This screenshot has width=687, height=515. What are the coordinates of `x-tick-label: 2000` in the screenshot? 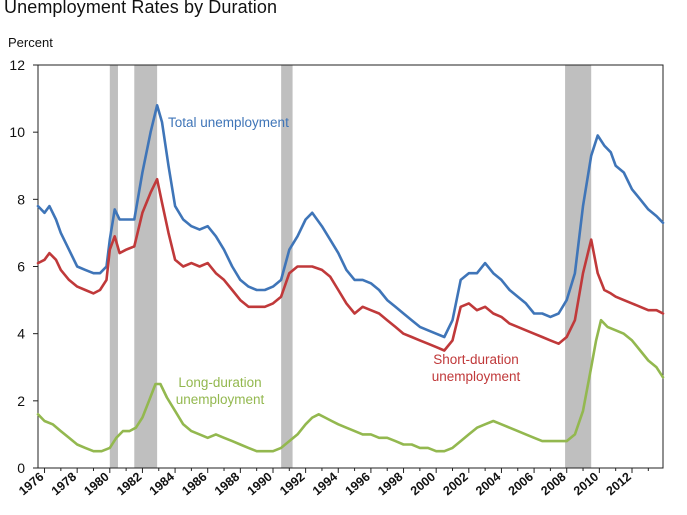 It's located at (423, 484).